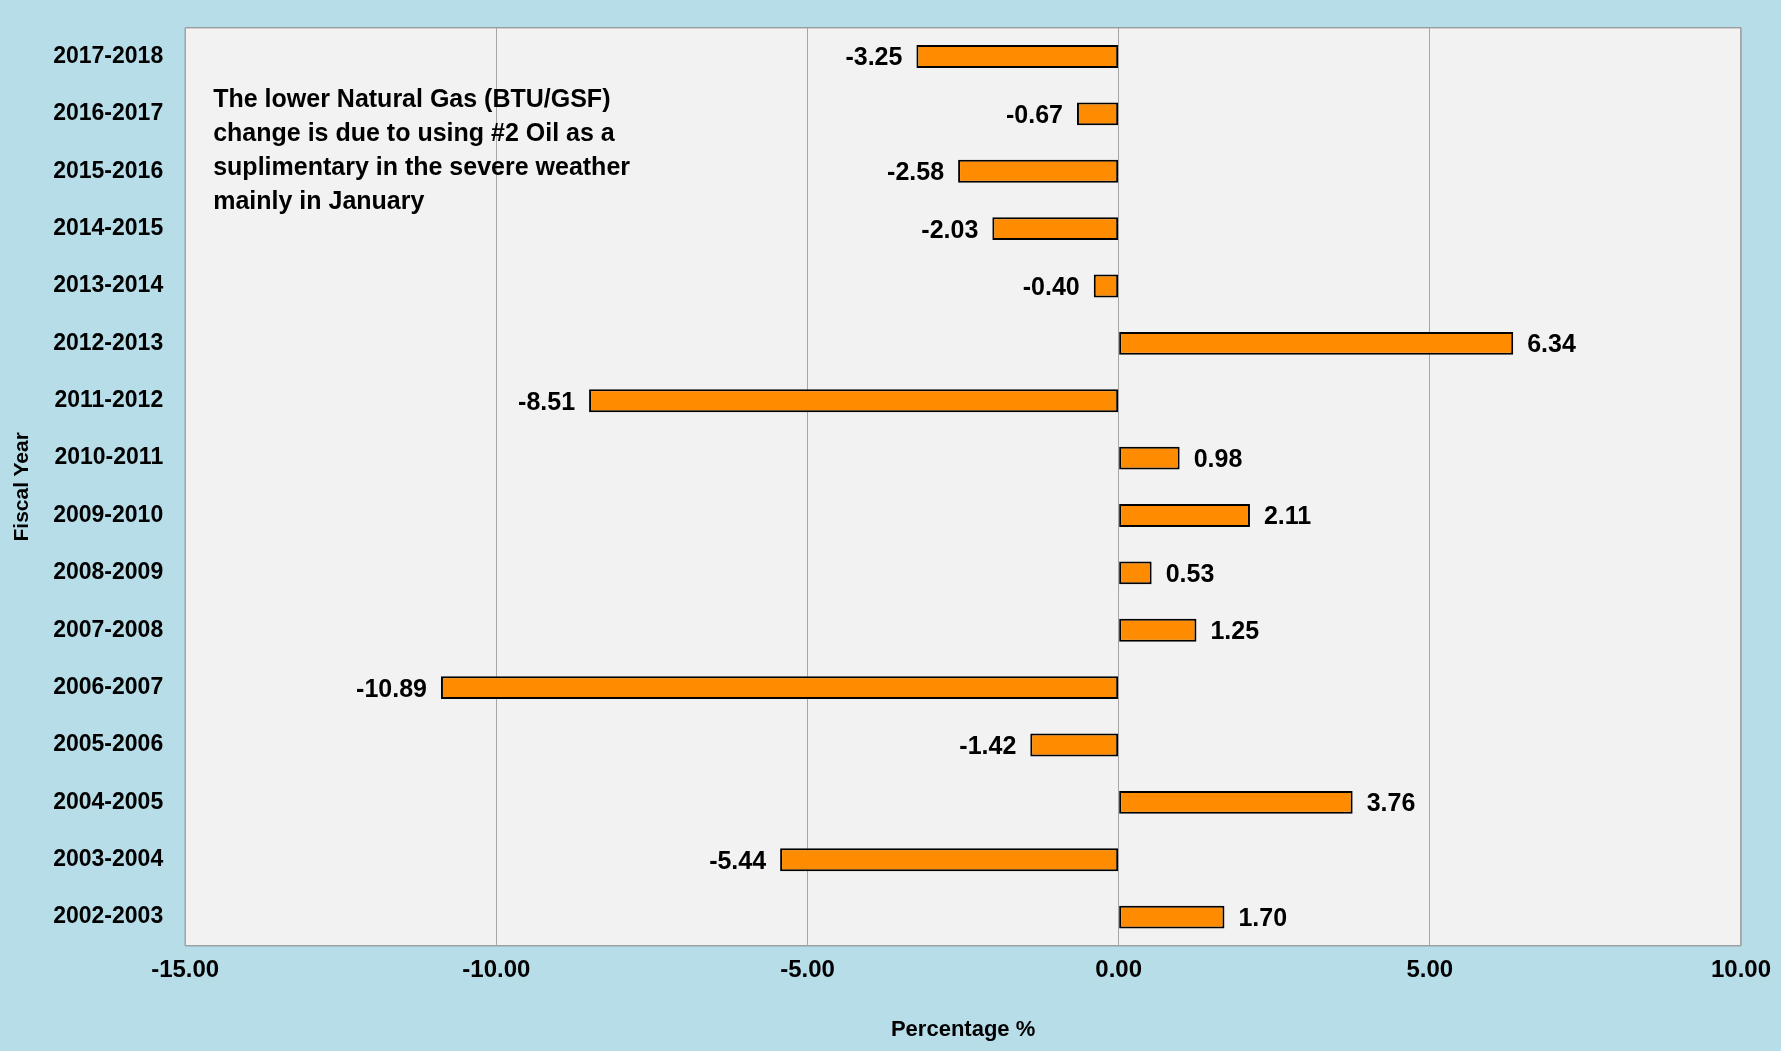 The image size is (1781, 1051). Describe the element at coordinates (1051, 285) in the screenshot. I see `data-label: -0.40` at that location.